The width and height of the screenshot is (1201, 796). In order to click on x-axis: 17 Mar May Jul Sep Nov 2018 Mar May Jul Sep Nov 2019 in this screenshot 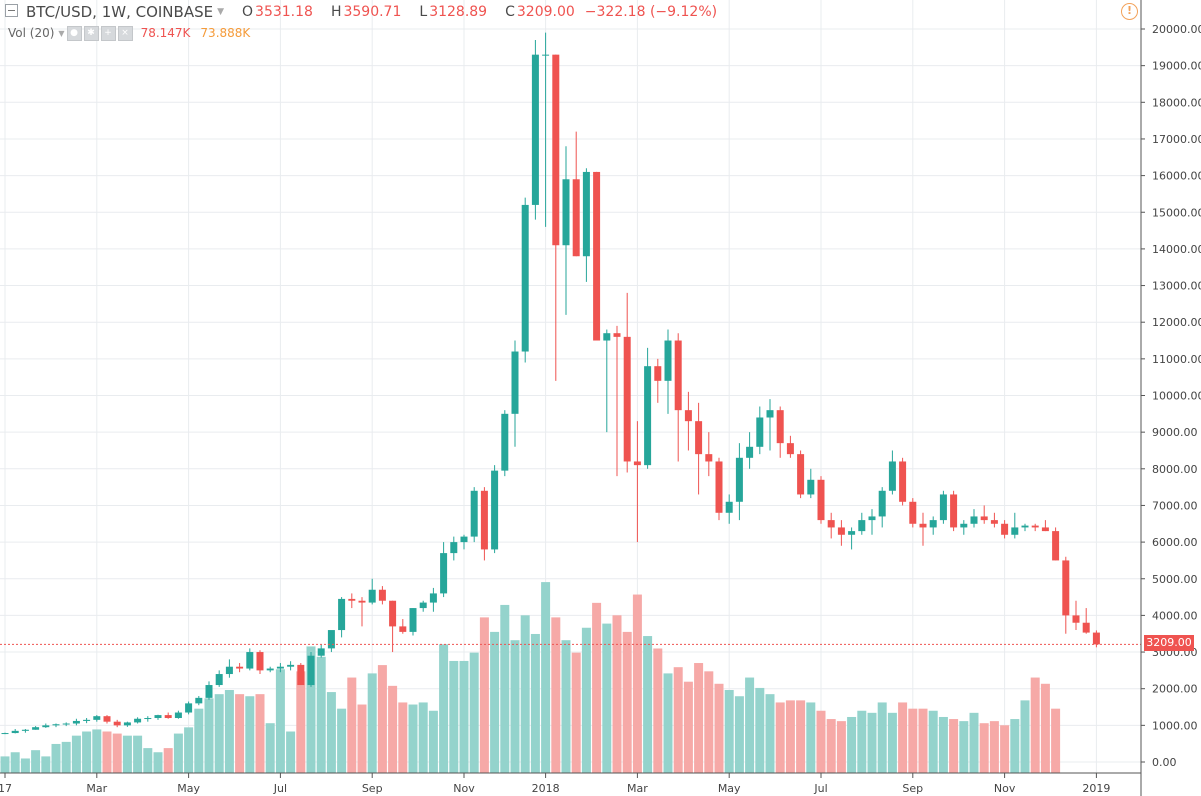, I will do `click(555, 784)`.